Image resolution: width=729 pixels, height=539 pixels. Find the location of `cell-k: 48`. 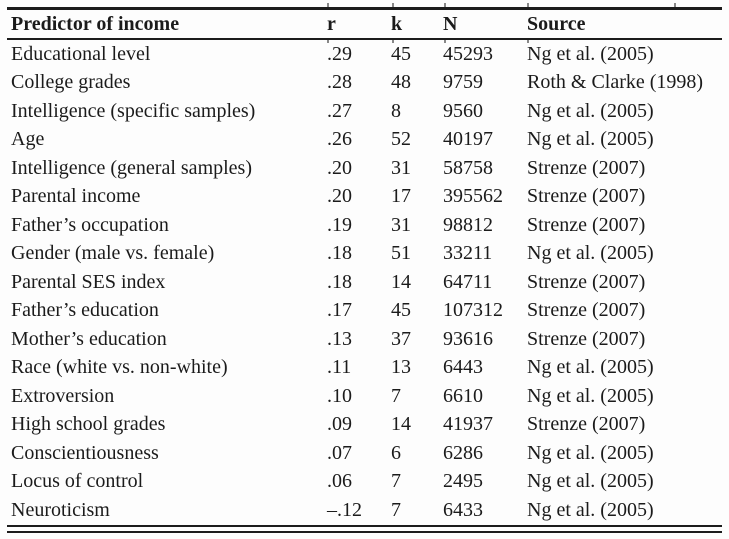

cell-k: 48 is located at coordinates (401, 82).